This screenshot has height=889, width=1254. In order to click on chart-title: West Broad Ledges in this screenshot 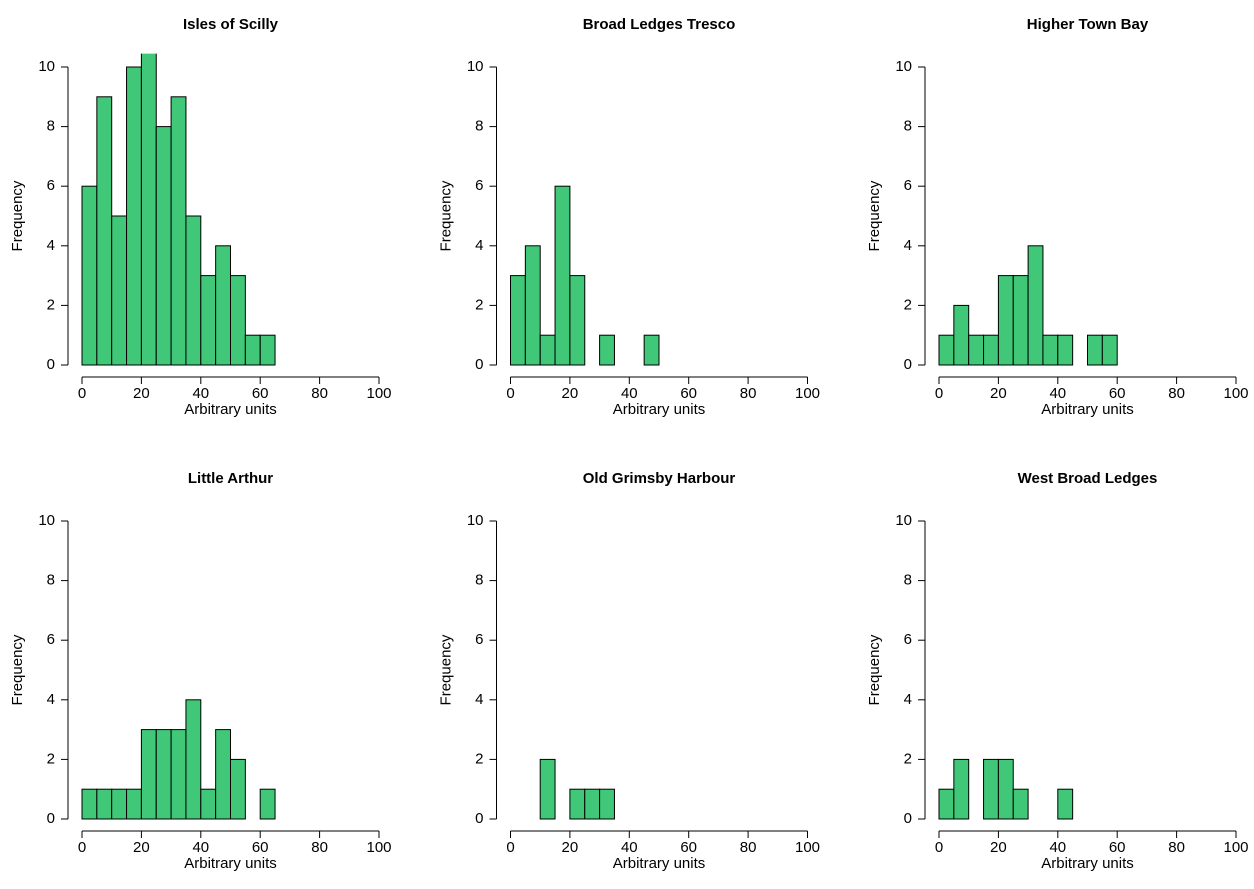, I will do `click(1088, 478)`.